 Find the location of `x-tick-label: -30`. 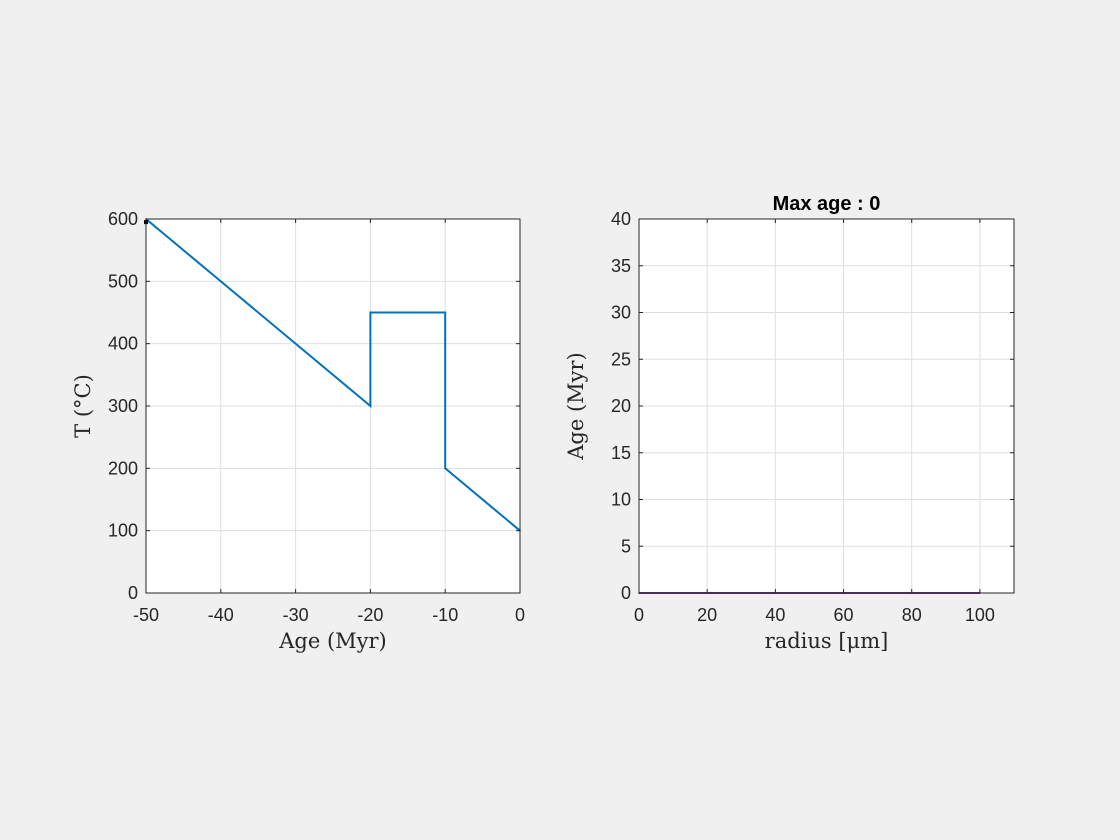

x-tick-label: -30 is located at coordinates (296, 615).